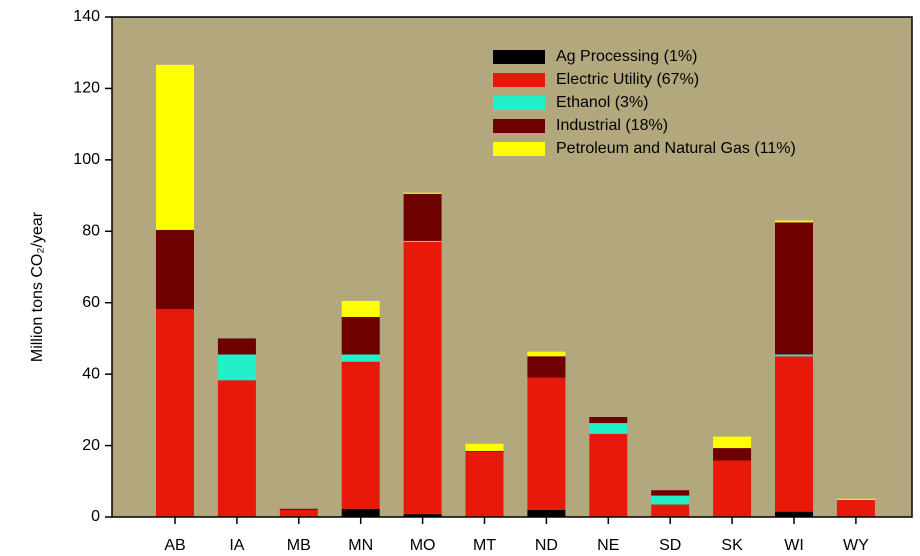 The width and height of the screenshot is (920, 556). What do you see at coordinates (627, 79) in the screenshot?
I see `legend-label: Electric Utility (67%)` at bounding box center [627, 79].